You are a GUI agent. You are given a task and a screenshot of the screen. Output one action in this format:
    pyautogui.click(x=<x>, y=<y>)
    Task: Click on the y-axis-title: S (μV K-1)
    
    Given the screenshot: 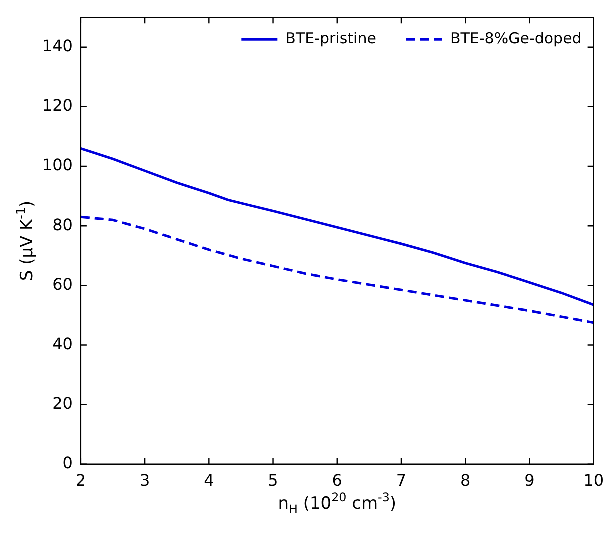 What is the action you would take?
    pyautogui.click(x=26, y=241)
    